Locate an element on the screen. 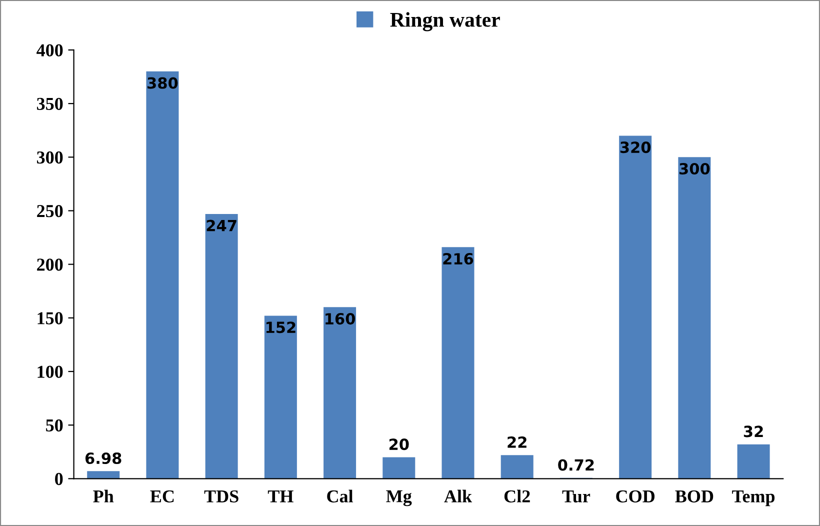 This screenshot has width=820, height=526. x-tick-label: Alk is located at coordinates (458, 496).